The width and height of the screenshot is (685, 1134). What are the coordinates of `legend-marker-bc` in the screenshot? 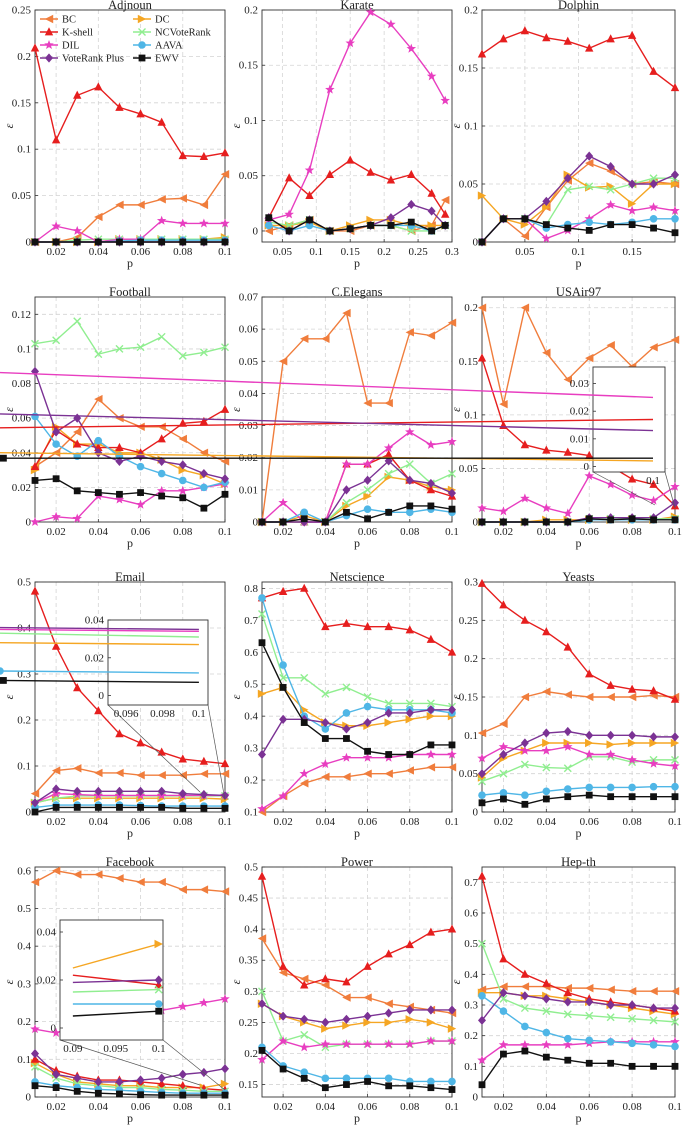 It's located at (49, 19).